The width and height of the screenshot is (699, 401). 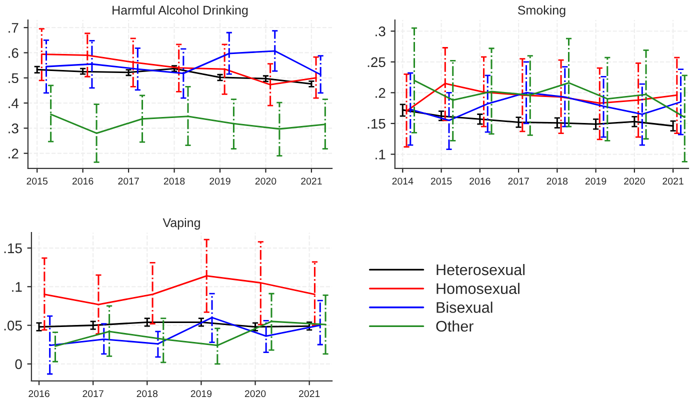 I want to click on chart-title: Harmful Alcohol Drinking, so click(x=180, y=11).